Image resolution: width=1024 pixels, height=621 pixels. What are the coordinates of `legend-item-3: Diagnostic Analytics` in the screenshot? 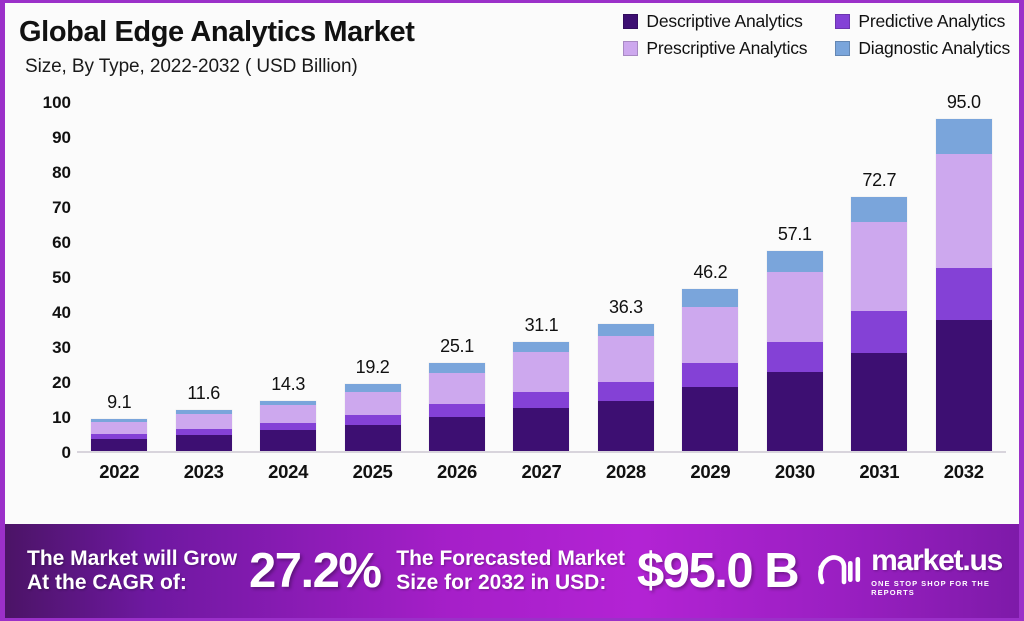 It's located at (922, 48).